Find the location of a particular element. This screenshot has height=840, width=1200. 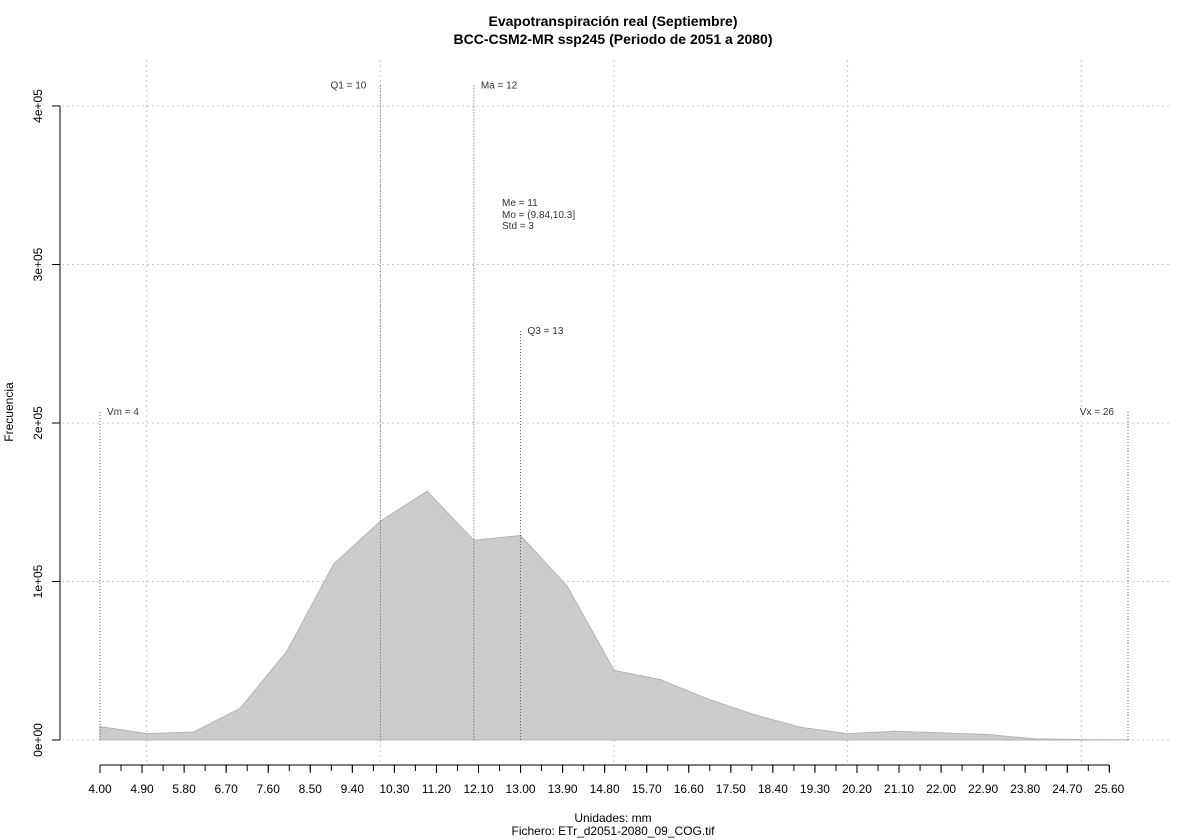

y-axis: 0e+00 1e+05 2e+05 3e+05 4e+05 is located at coordinates (46, 423).